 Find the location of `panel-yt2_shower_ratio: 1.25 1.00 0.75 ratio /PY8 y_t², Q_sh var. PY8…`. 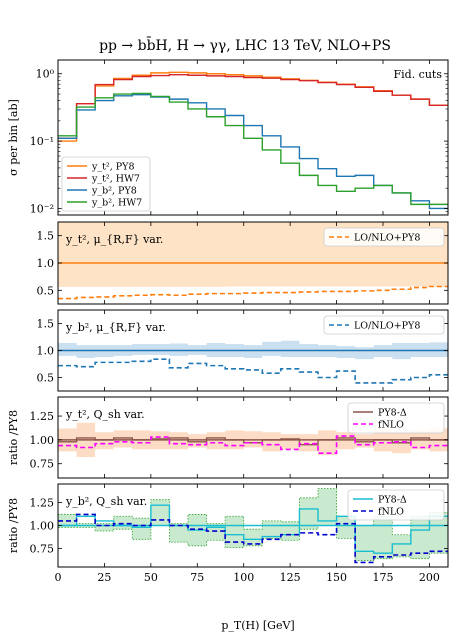

panel-yt2_shower_ratio: 1.25 1.00 0.75 ratio /PY8 y_t², Q_sh var. PY8… is located at coordinates (228, 437).